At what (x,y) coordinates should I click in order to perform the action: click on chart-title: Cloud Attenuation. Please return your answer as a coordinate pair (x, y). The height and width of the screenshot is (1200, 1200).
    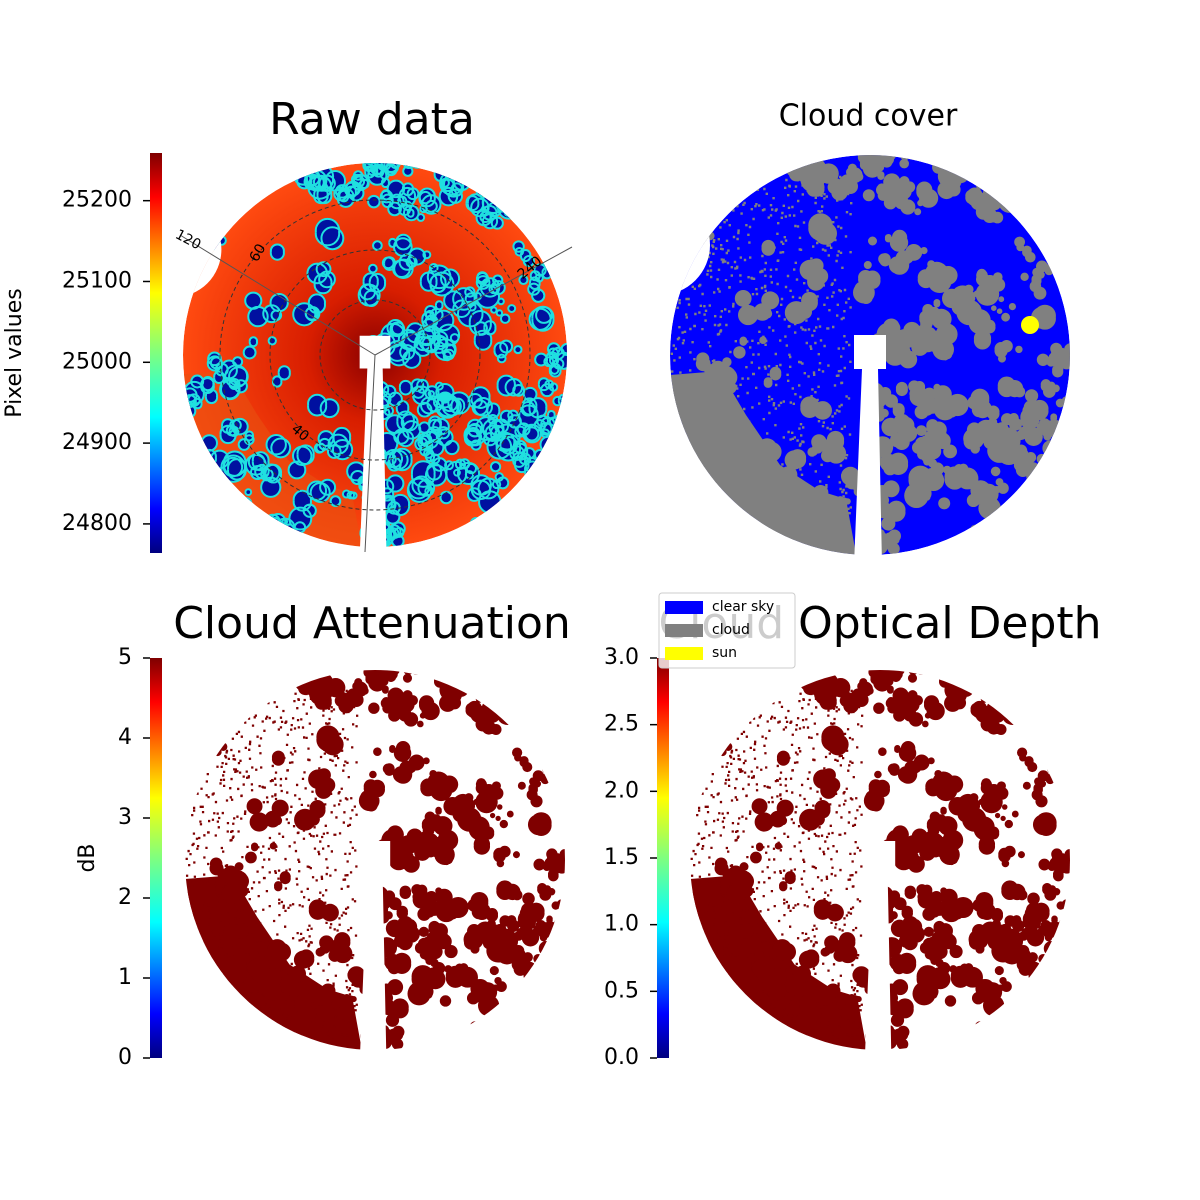
    Looking at the image, I should click on (372, 623).